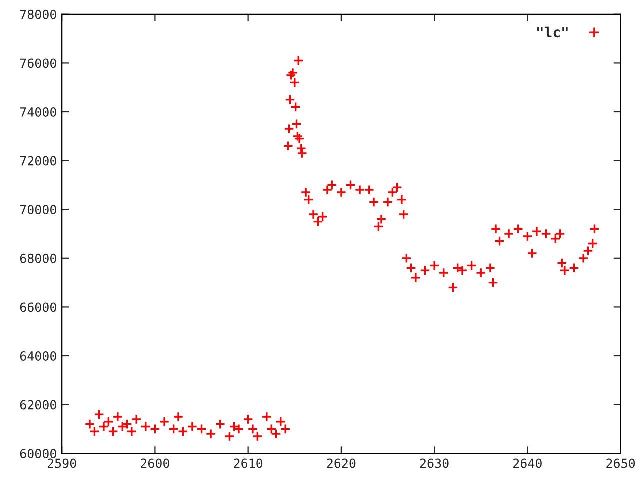  I want to click on x-tick-label: 2620, so click(341, 463).